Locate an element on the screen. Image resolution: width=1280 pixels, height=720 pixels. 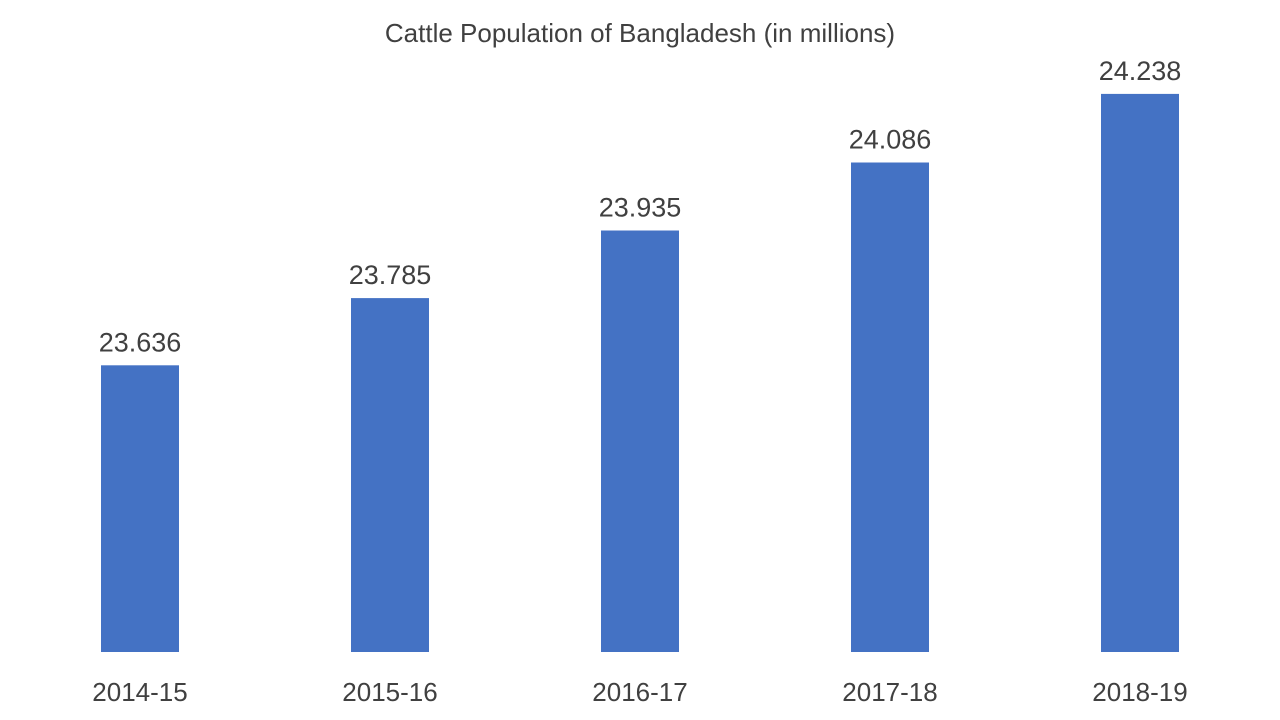
data-label-2016-17: 23.935 is located at coordinates (640, 208).